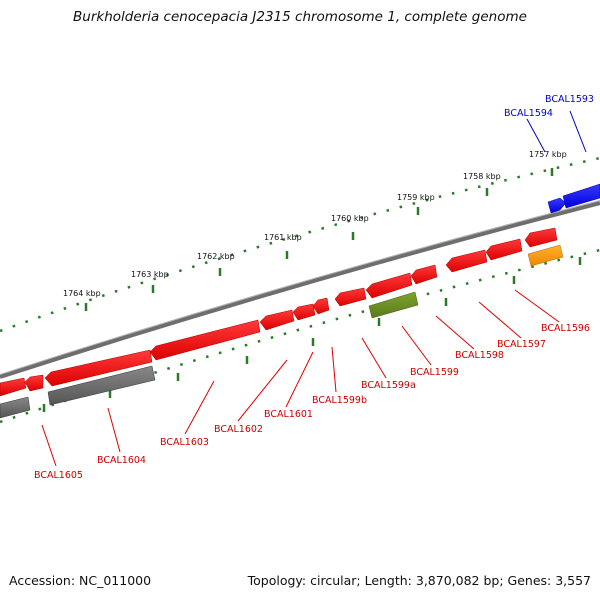 This screenshot has height=600, width=600. I want to click on scale-label: 1761 kbp, so click(283, 237).